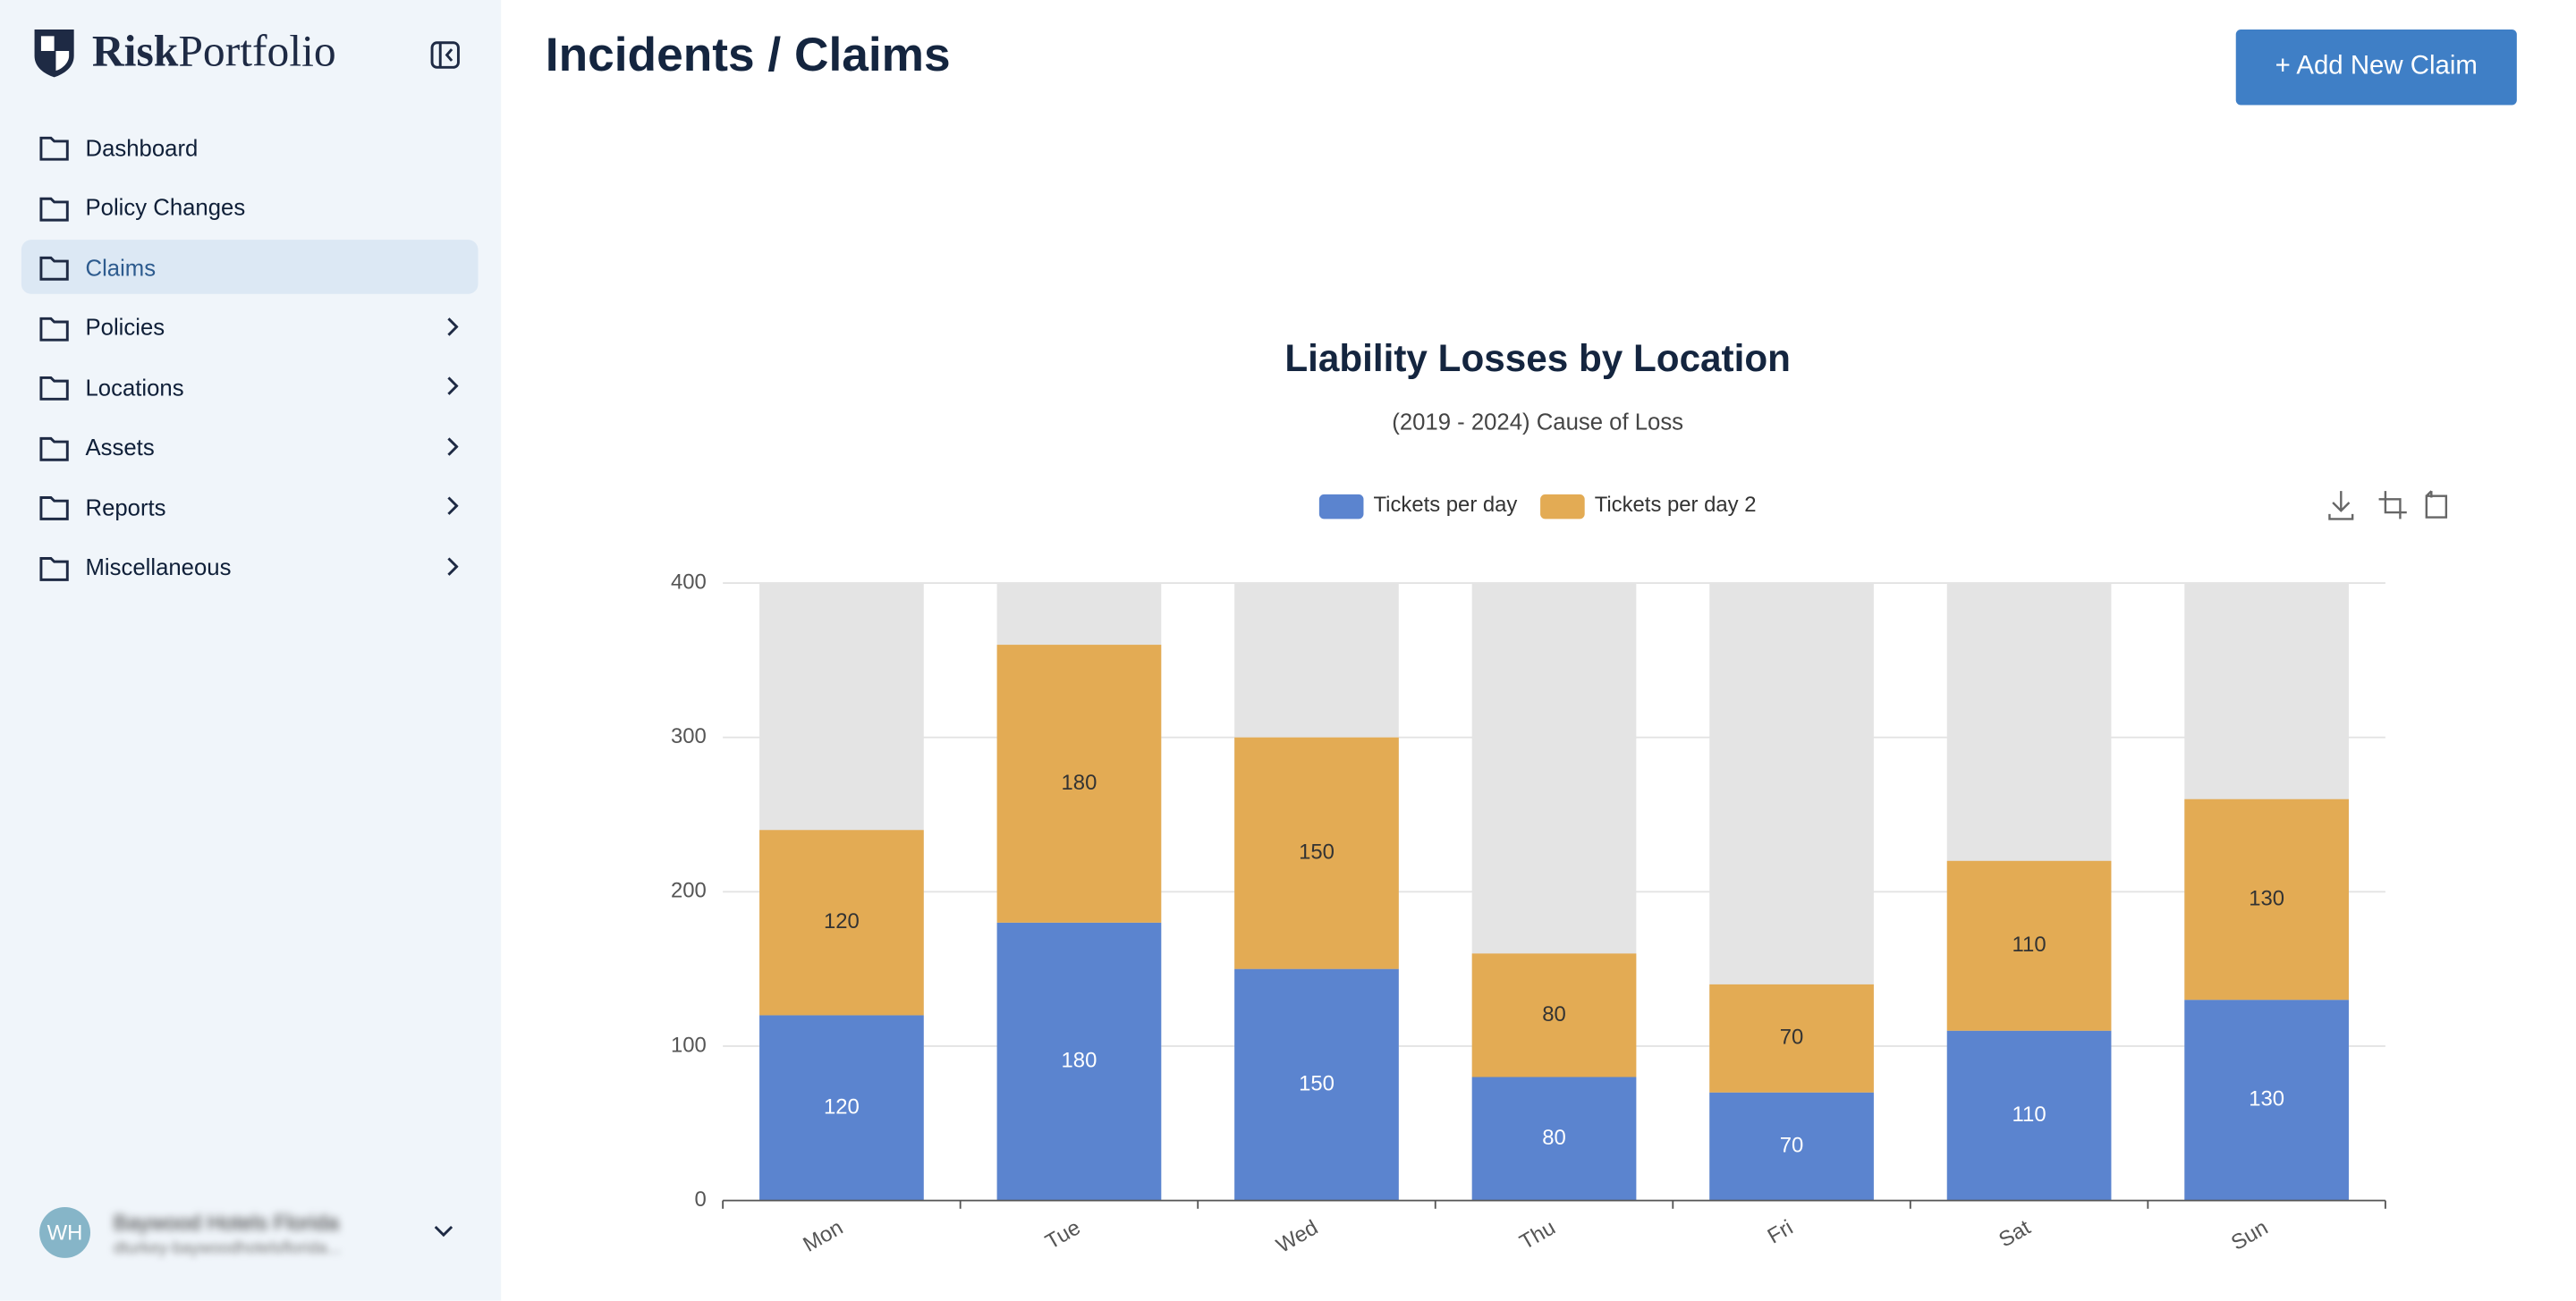  Describe the element at coordinates (2249, 1235) in the screenshot. I see `x-tick-label: Sun` at that location.